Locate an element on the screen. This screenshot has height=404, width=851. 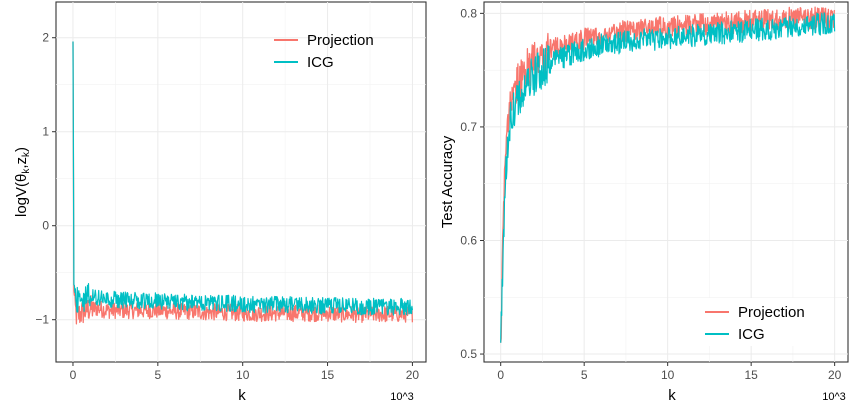
y-tick-label: 0 is located at coordinates (45, 226).